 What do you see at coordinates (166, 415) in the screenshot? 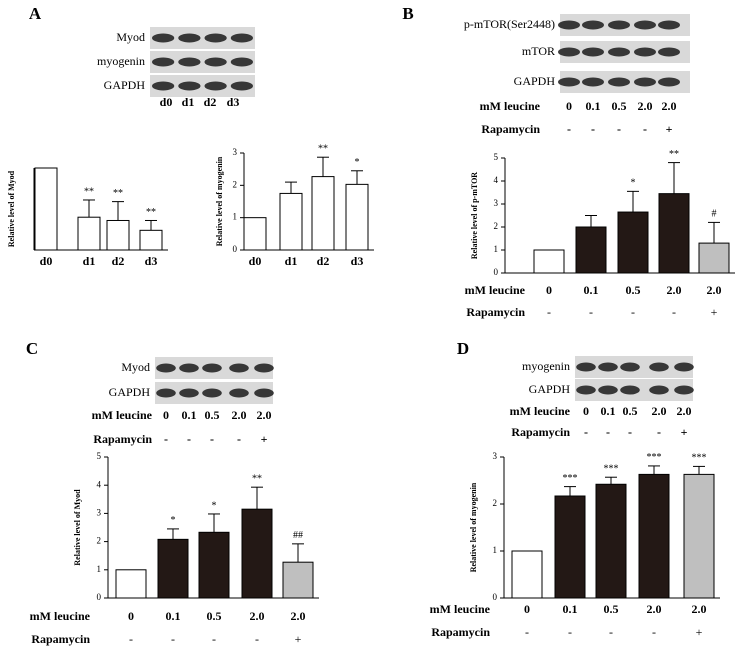
I see `lane-label: 0` at bounding box center [166, 415].